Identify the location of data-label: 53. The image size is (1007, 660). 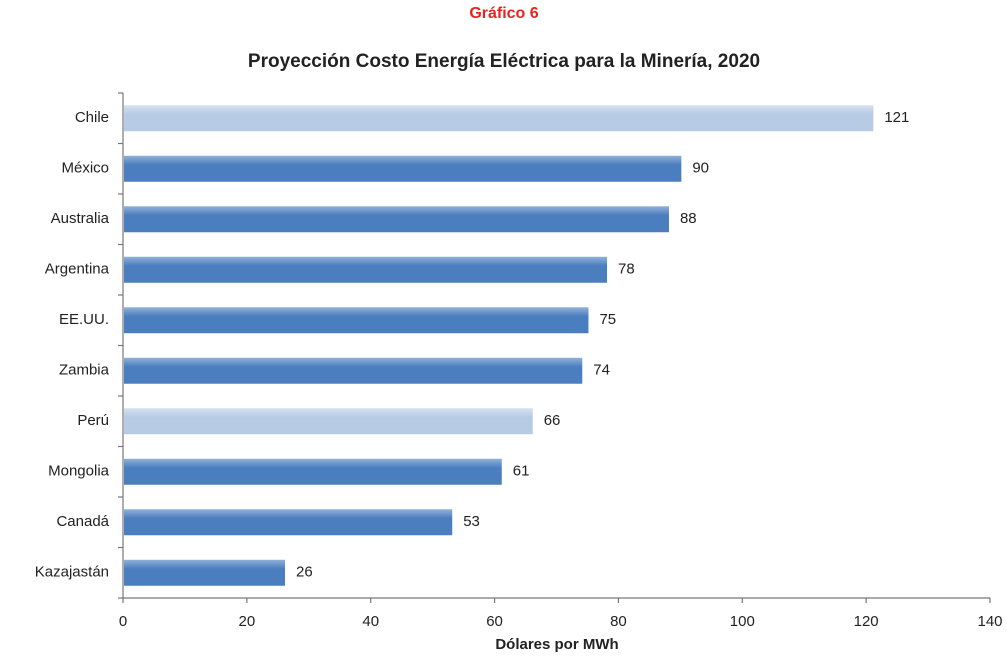
(471, 521).